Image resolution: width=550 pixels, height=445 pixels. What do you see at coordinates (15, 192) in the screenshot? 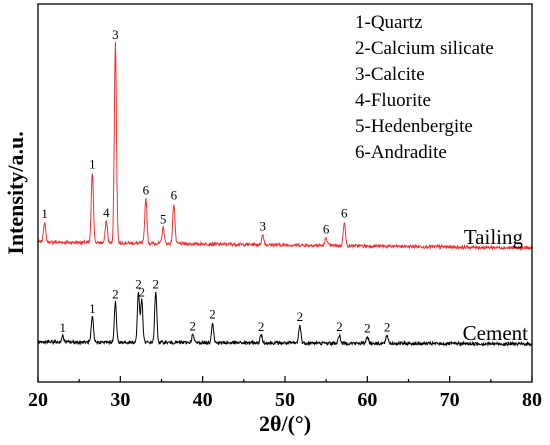
I see `y-axis-title: Intensity/a.u.` at bounding box center [15, 192].